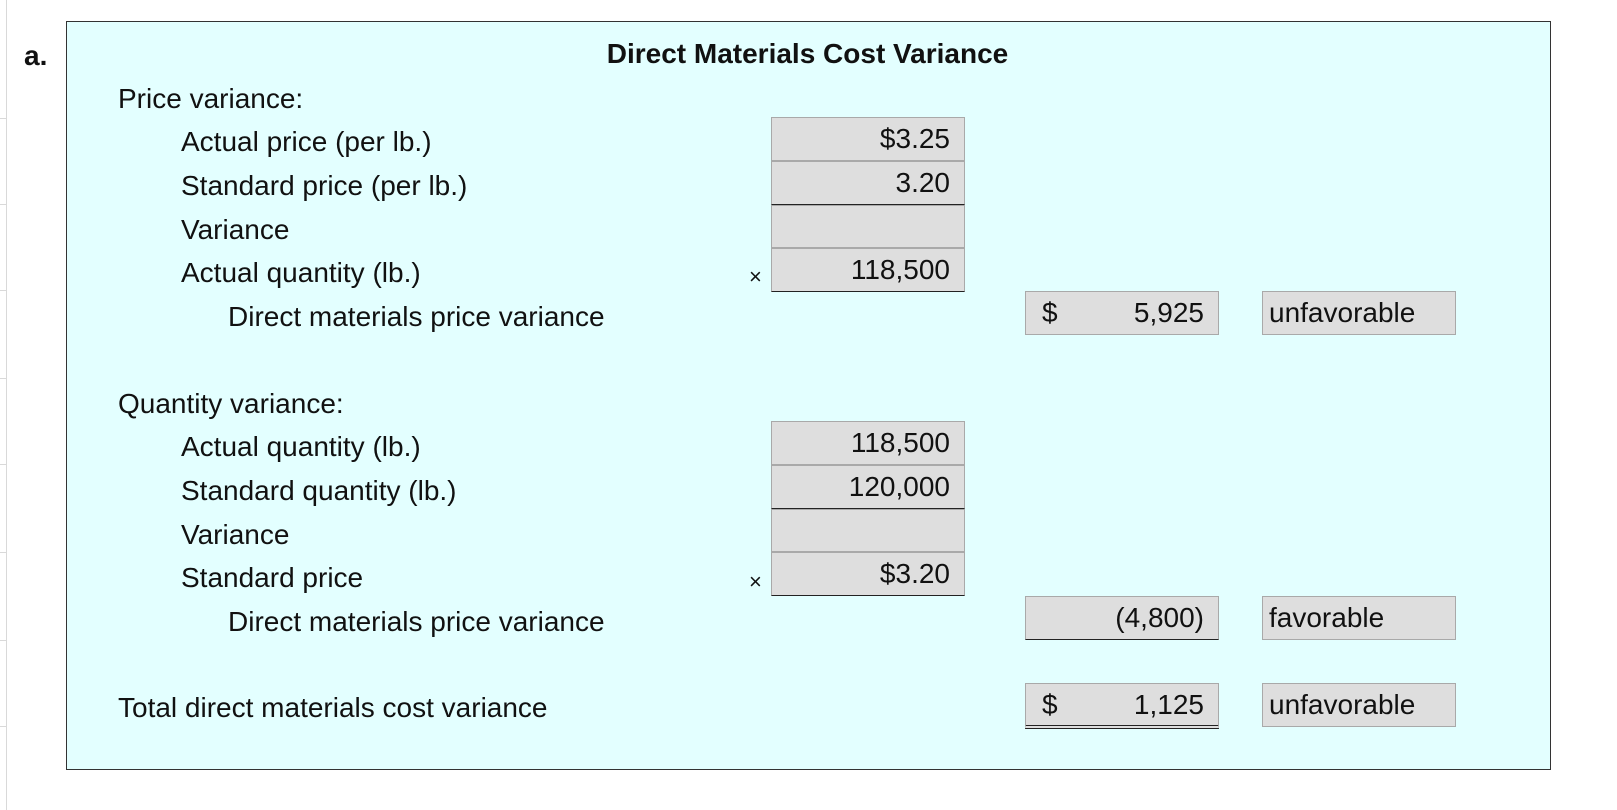 Image resolution: width=1617 pixels, height=810 pixels. Describe the element at coordinates (1122, 313) in the screenshot. I see `price-variance-amount-cell: $ 5,925` at that location.